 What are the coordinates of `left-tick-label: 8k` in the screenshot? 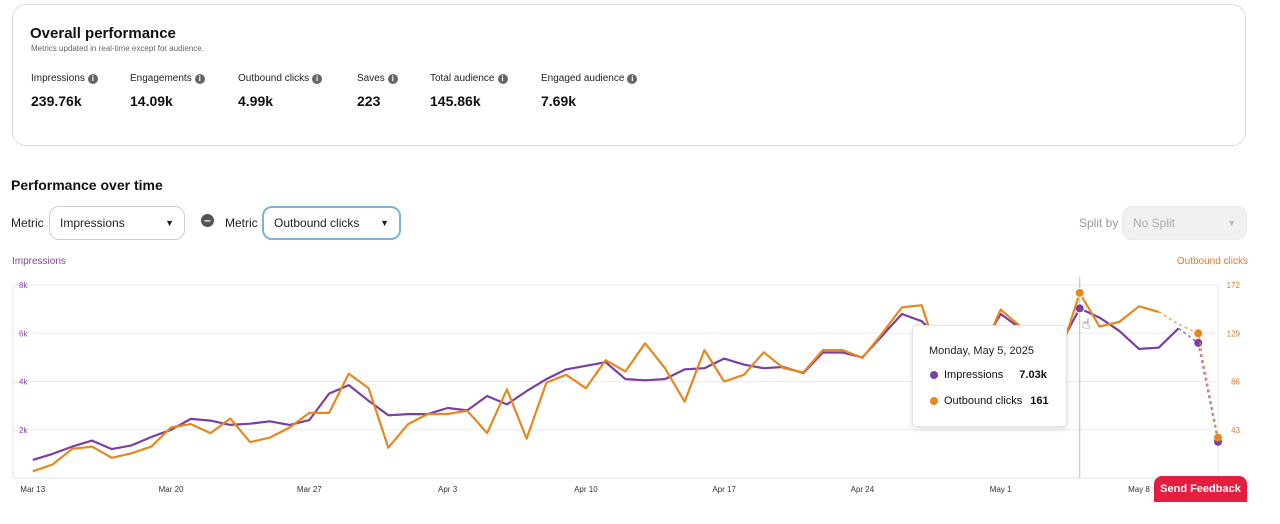 It's located at (23, 285).